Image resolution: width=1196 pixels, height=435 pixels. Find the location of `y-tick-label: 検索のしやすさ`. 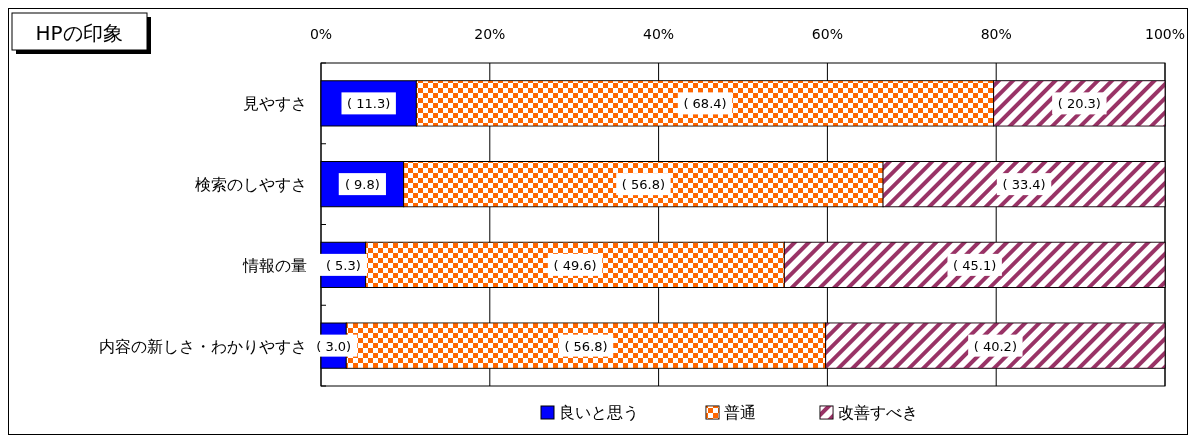

y-tick-label: 検索のしやすさ is located at coordinates (251, 185).